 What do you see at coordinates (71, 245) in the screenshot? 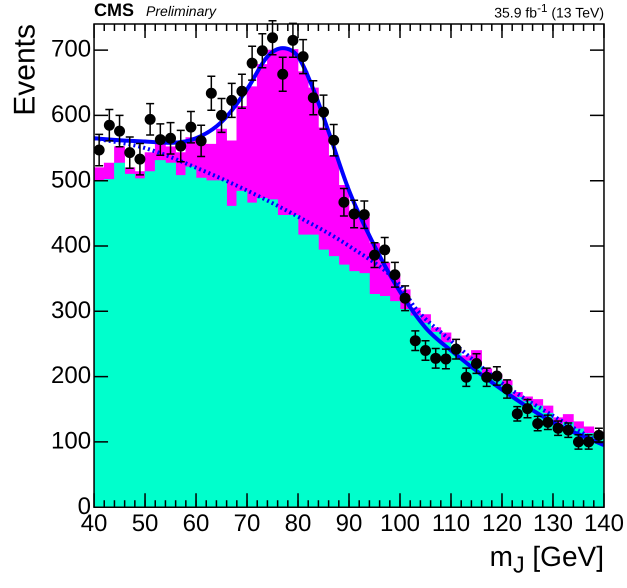
I see `y-tick-label: 400` at bounding box center [71, 245].